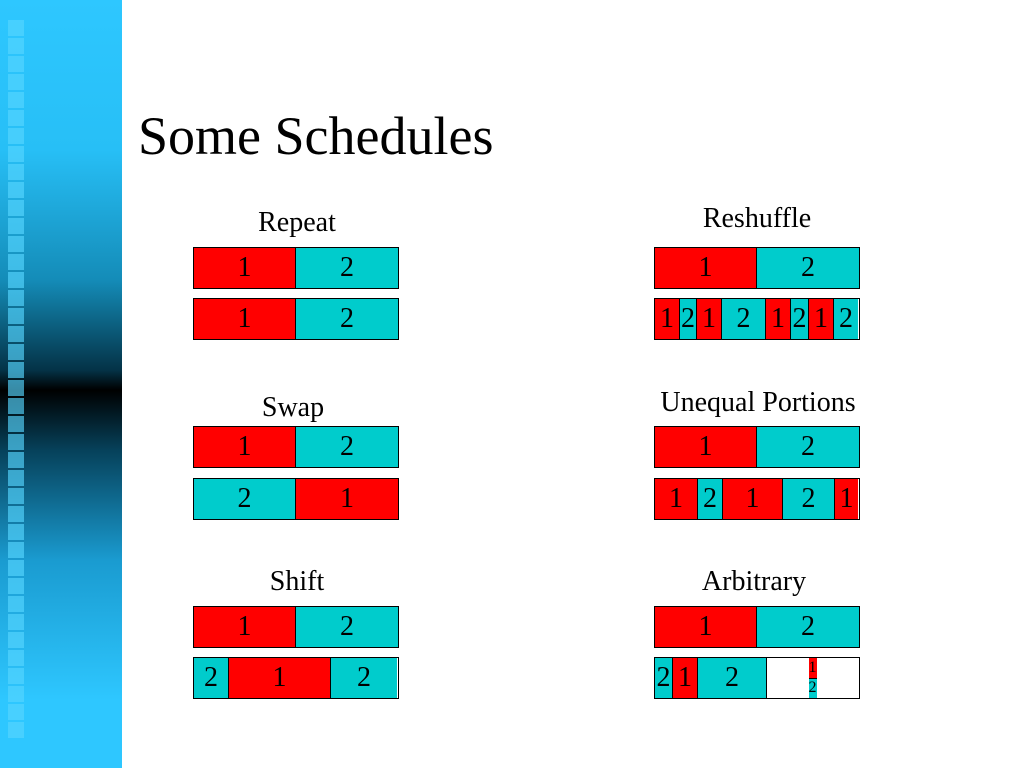 The image size is (1024, 768). I want to click on slide-title: Some Schedules, so click(316, 136).